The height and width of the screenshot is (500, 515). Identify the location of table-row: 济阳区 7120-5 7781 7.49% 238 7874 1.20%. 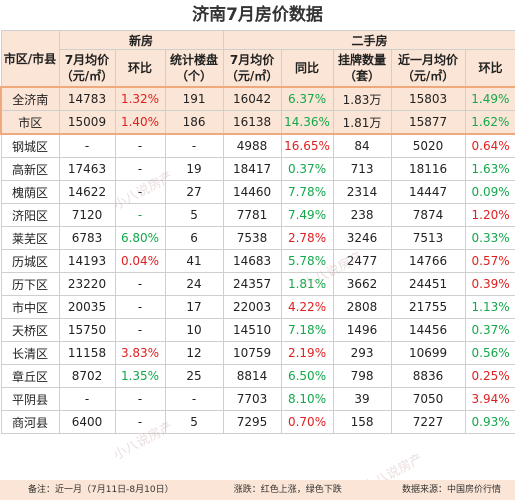
(257, 215).